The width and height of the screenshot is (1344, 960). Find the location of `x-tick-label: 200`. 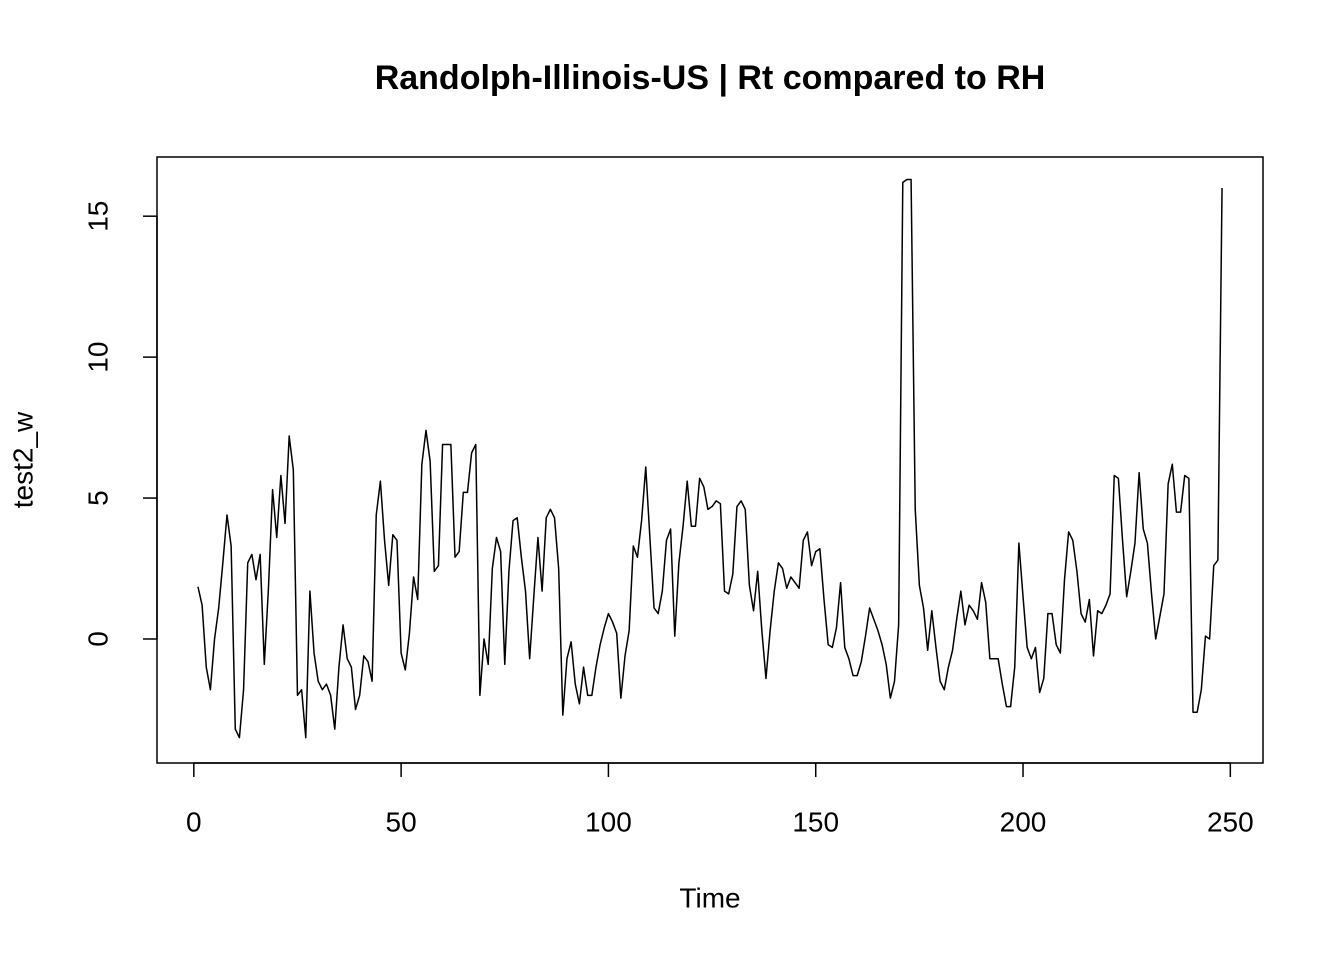

x-tick-label: 200 is located at coordinates (1023, 821).